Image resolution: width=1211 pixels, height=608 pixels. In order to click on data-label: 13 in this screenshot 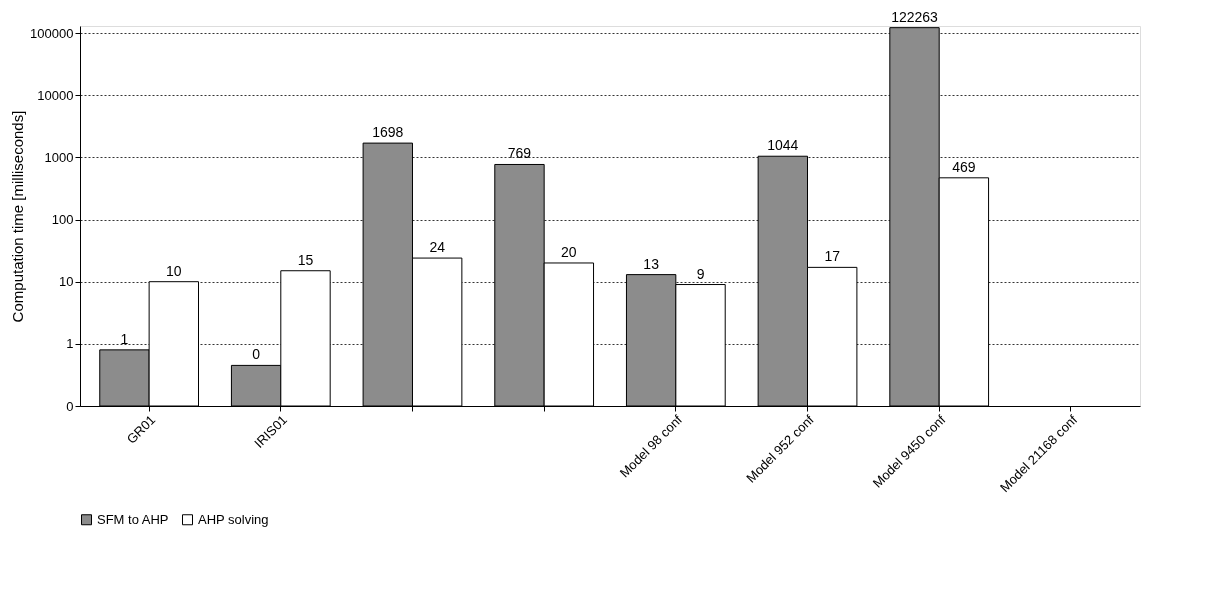, I will do `click(651, 263)`.